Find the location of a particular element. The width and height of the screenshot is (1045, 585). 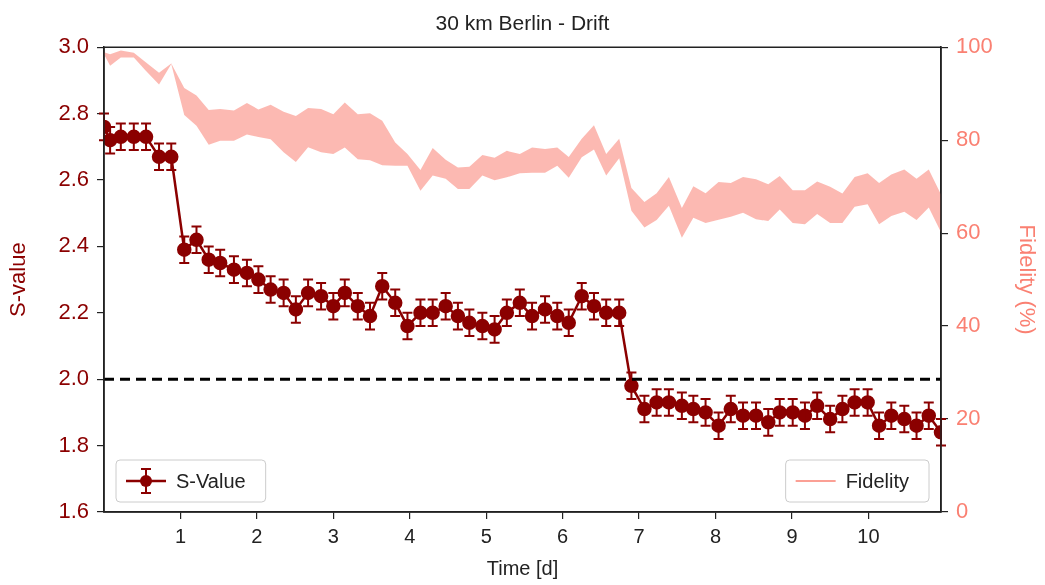

legend-label: S-Value is located at coordinates (211, 480).